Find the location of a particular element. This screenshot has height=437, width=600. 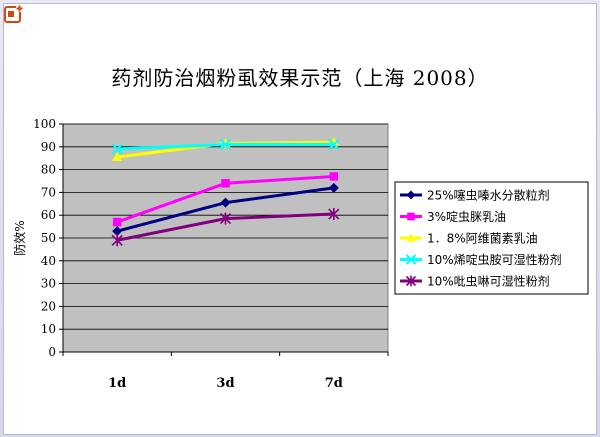

legend-label: 10%烯啶虫胺可湿性粉剂 is located at coordinates (494, 259).